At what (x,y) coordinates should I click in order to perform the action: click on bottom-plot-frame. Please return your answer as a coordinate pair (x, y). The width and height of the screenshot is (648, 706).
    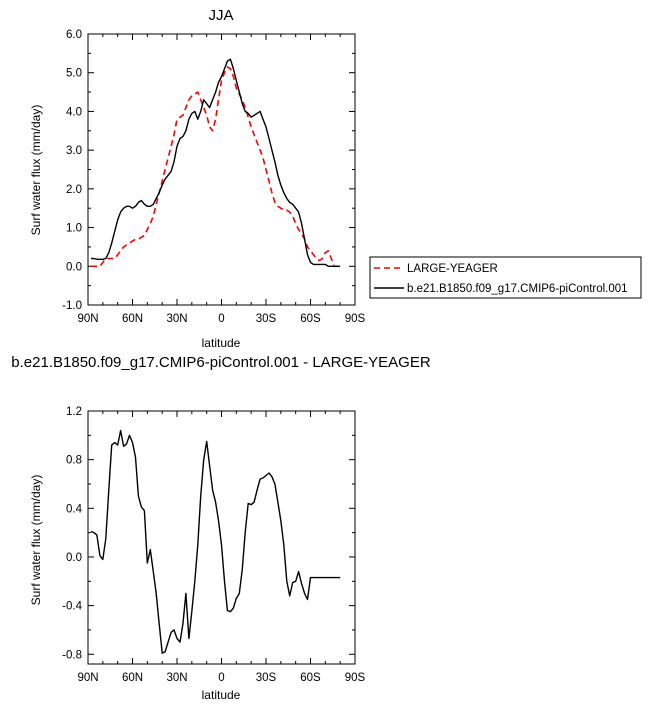
    Looking at the image, I should click on (221, 537).